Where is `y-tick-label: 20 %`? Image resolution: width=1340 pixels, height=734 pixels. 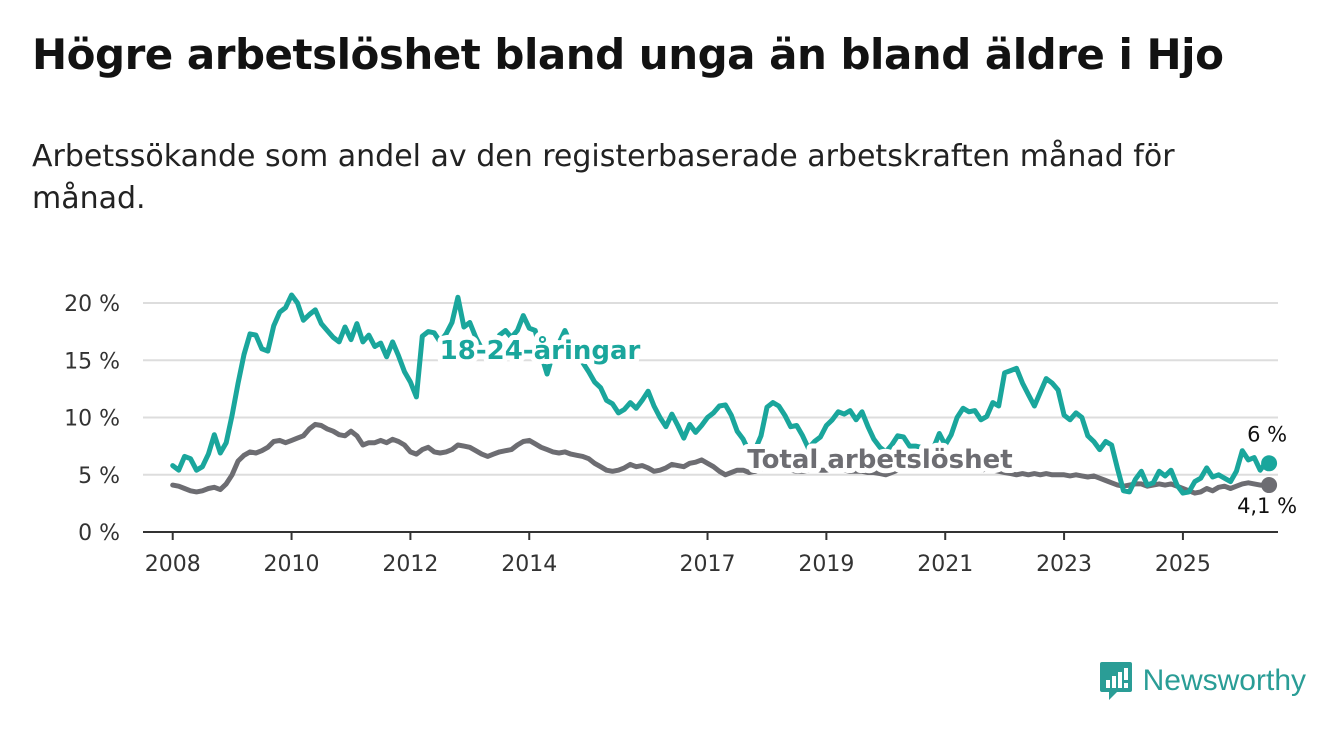 y-tick-label: 20 % is located at coordinates (92, 304).